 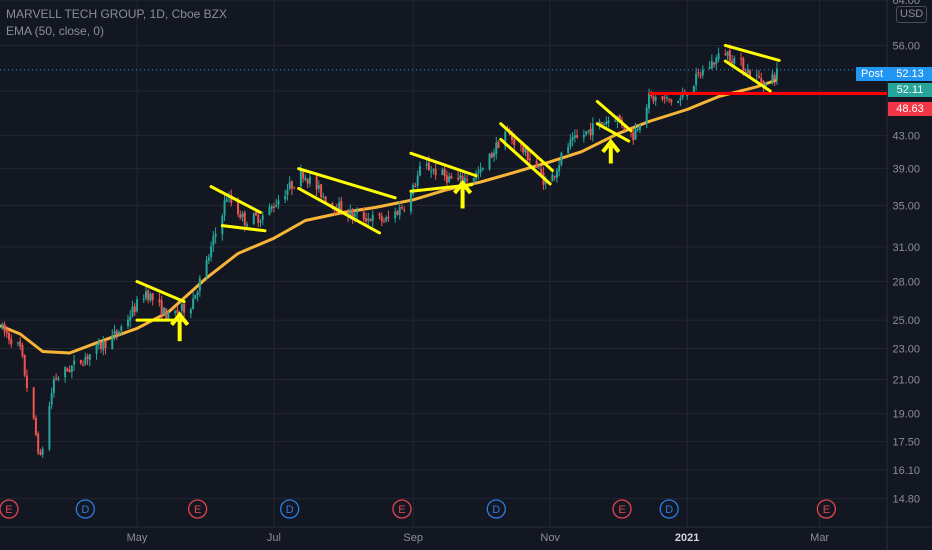 I want to click on post-price-tag: 52.13, so click(x=910, y=74).